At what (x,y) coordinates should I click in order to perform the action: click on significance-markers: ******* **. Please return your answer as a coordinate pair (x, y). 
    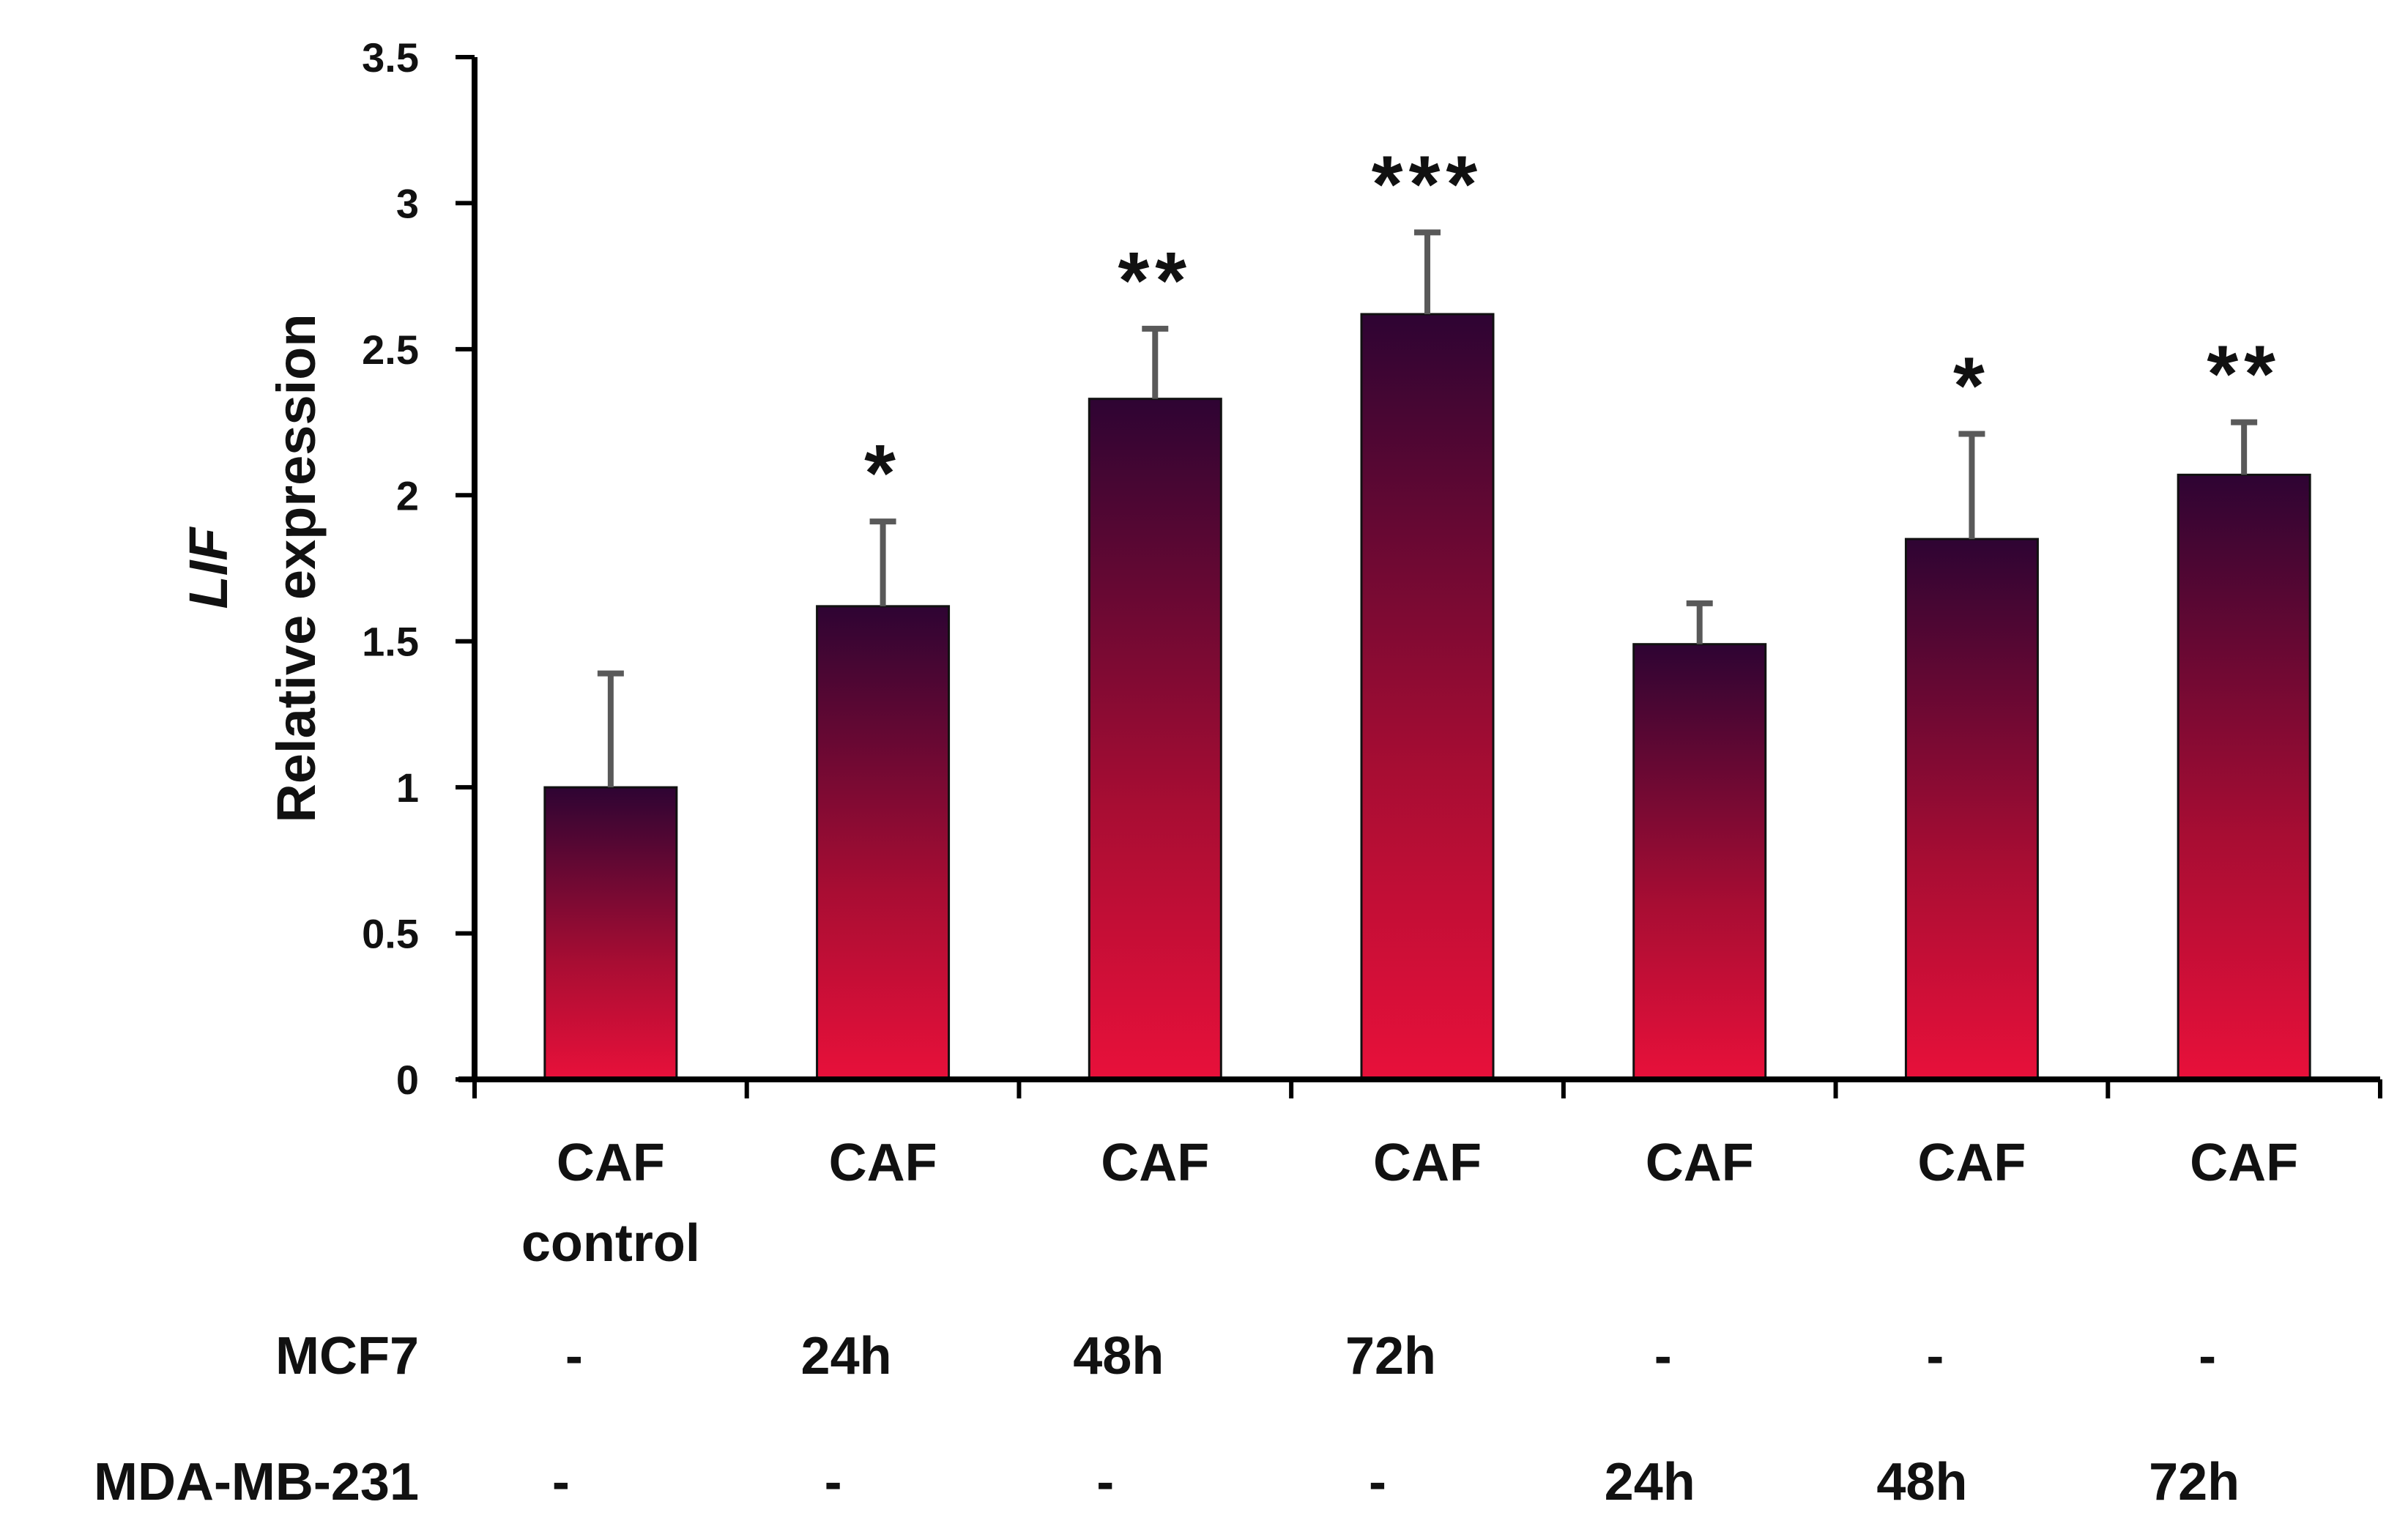
    Looking at the image, I should click on (1572, 328).